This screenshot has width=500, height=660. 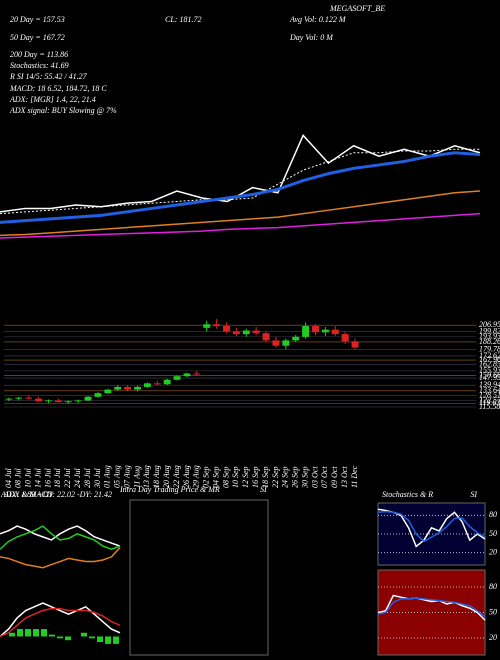 I want to click on y-tick-label: 122.57, so click(x=489, y=400).